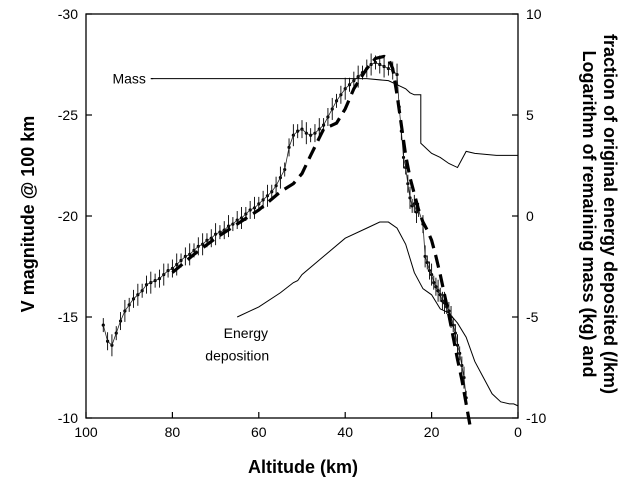  Describe the element at coordinates (68, 115) in the screenshot. I see `y-left-tick-label: -25` at that location.